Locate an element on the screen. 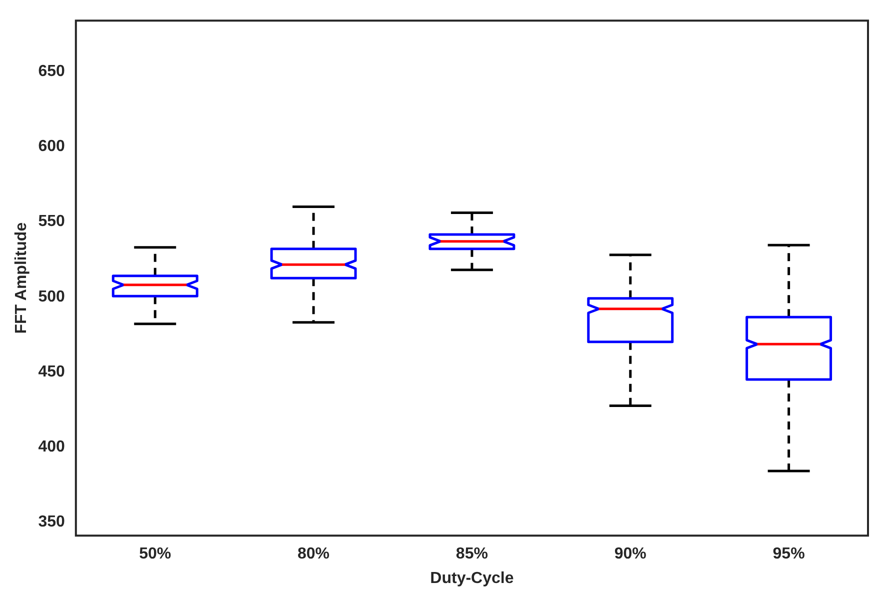  x-tick-label: 95% is located at coordinates (788, 554).